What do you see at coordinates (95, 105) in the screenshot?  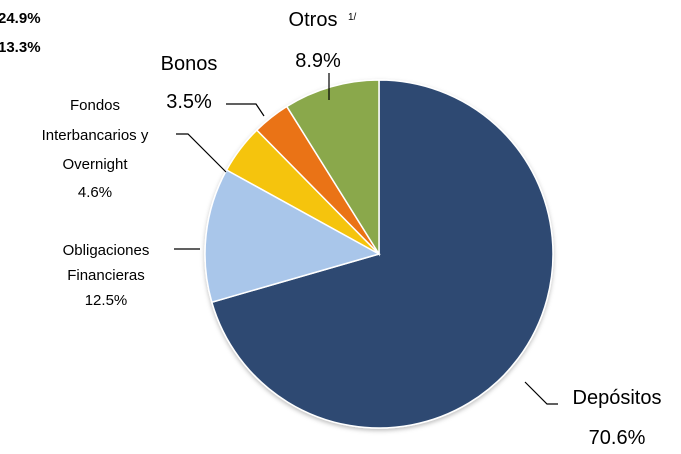 I see `label-fondos-line1: Fondos` at bounding box center [95, 105].